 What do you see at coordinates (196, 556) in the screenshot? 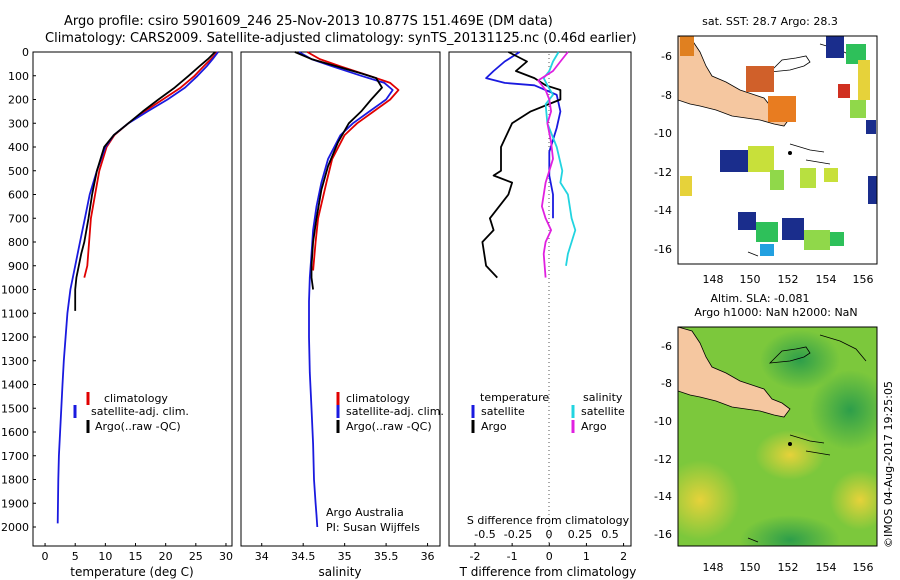
I see `x-tick-label: 25` at bounding box center [196, 556].